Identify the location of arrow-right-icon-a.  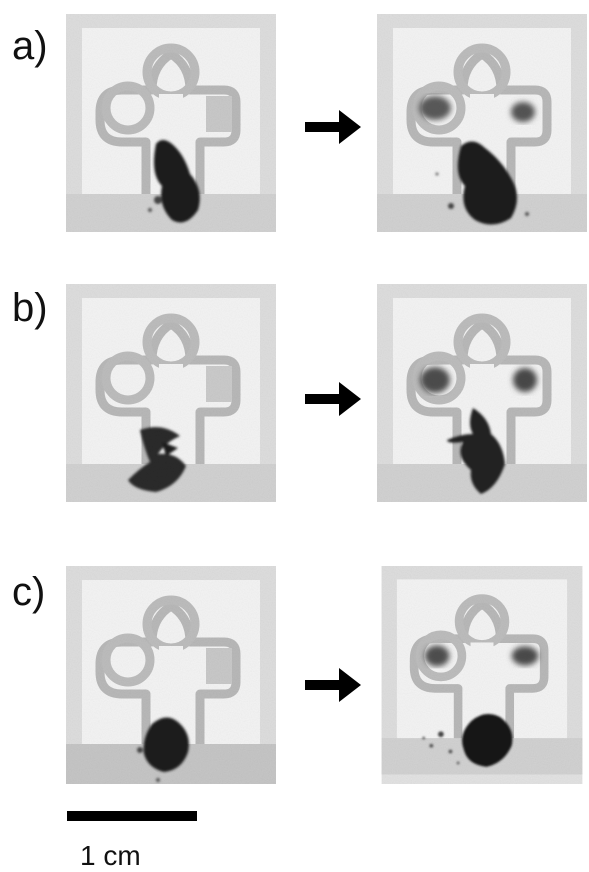
(333, 127).